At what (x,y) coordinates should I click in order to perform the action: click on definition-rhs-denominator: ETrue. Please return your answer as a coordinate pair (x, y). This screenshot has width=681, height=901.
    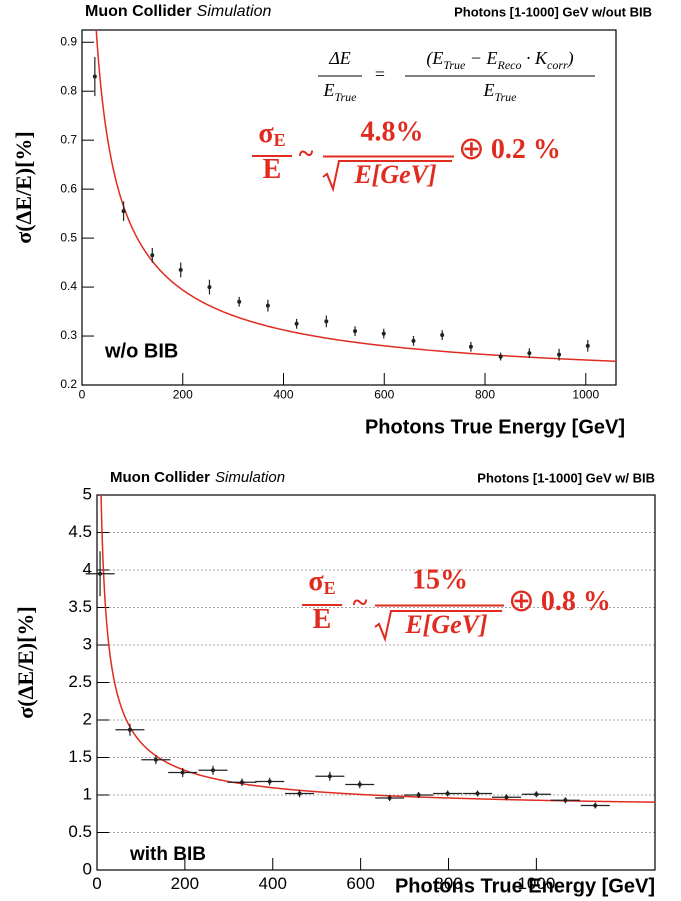
    Looking at the image, I should click on (499, 92).